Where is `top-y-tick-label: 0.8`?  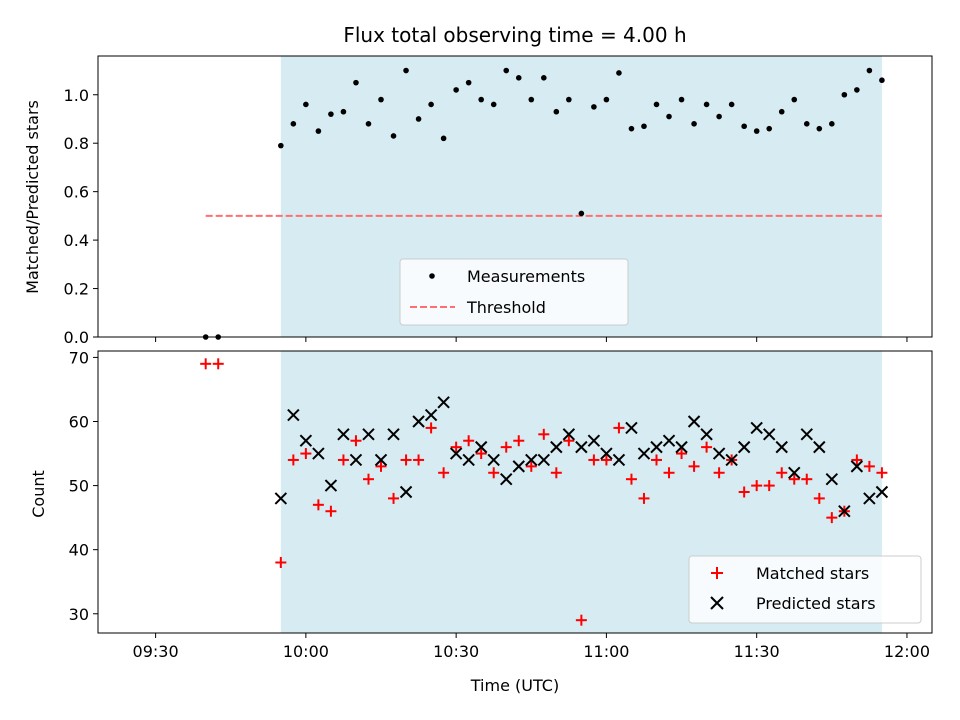
top-y-tick-label: 0.8 is located at coordinates (76, 143).